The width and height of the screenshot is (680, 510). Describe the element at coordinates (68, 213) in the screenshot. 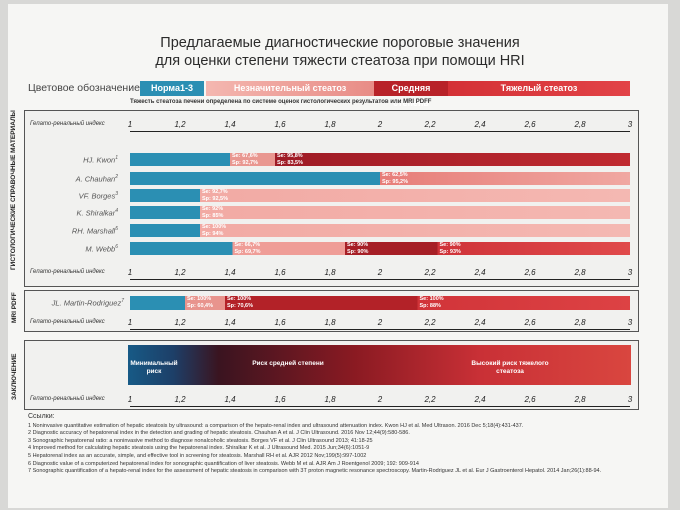

I see `row-name: K. Shiralkar4` at that location.